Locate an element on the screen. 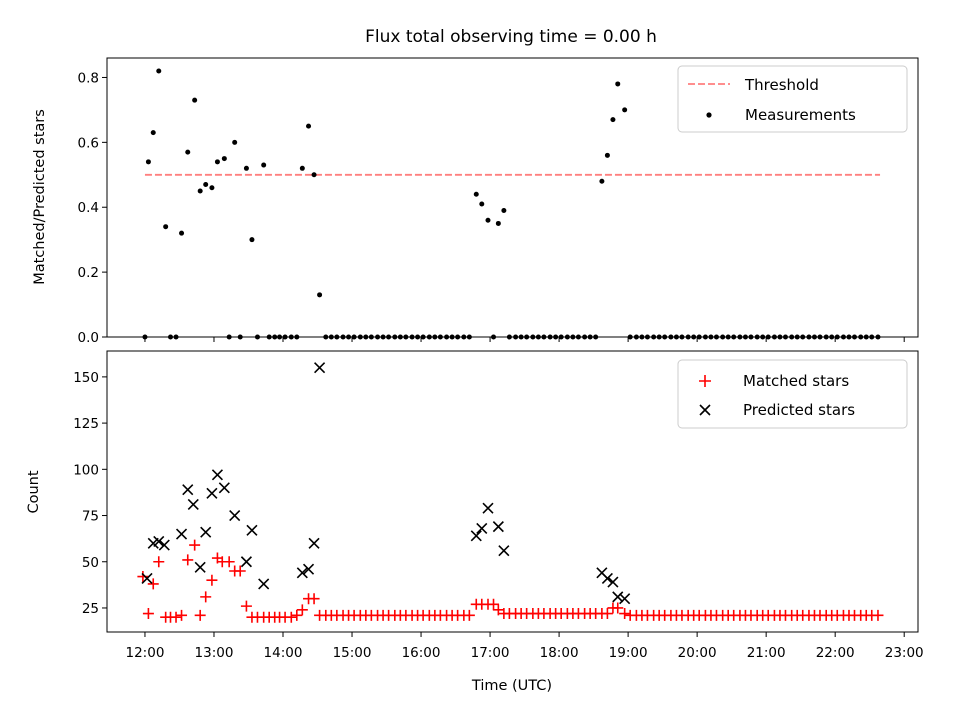 Image resolution: width=960 pixels, height=720 pixels. bottom-y-tick-label: 75 is located at coordinates (90, 517).